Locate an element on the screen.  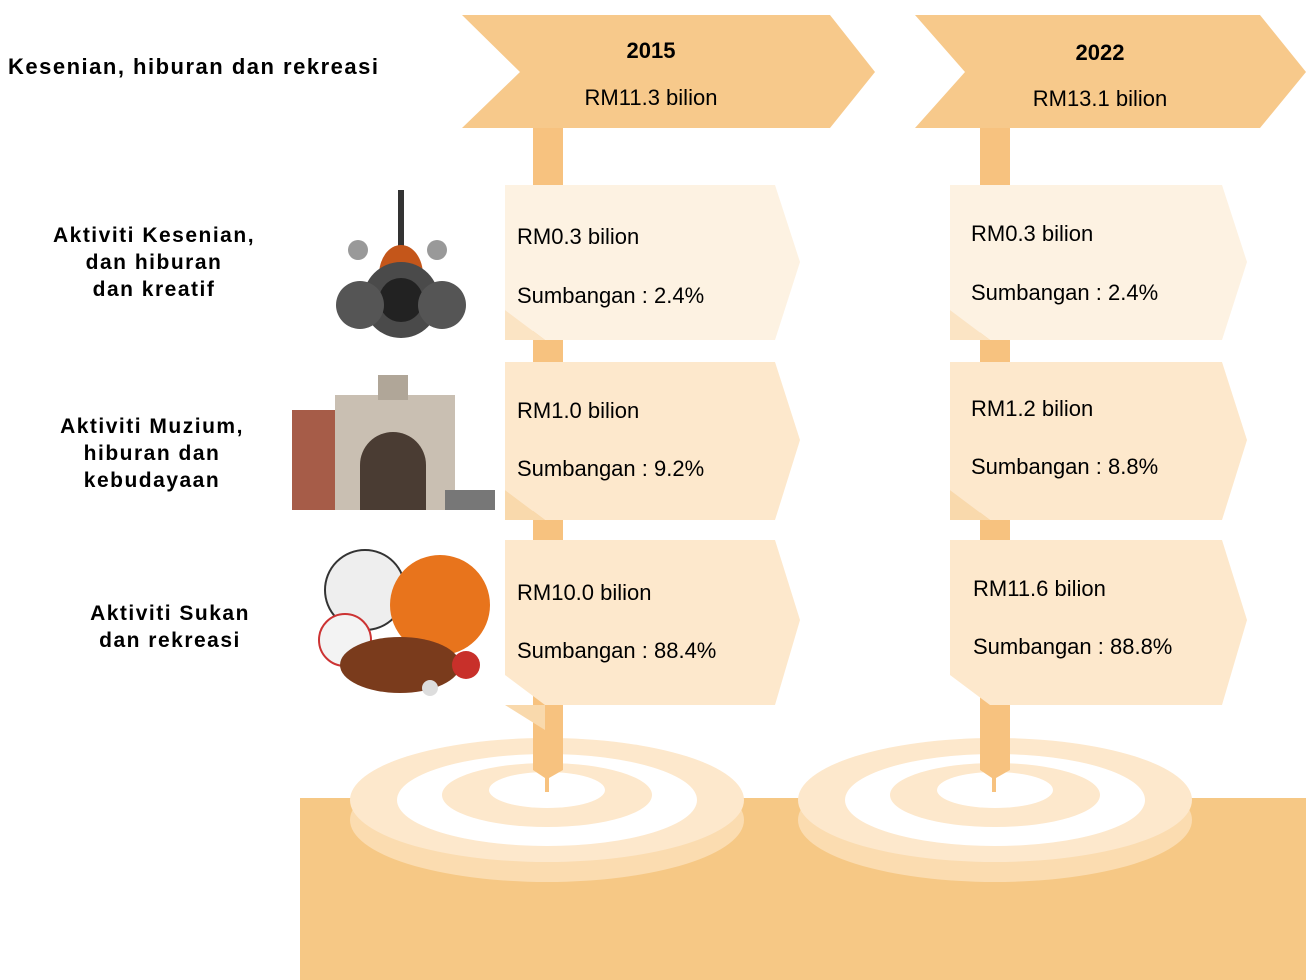
row-value: RM1.0 bilion is located at coordinates (578, 410).